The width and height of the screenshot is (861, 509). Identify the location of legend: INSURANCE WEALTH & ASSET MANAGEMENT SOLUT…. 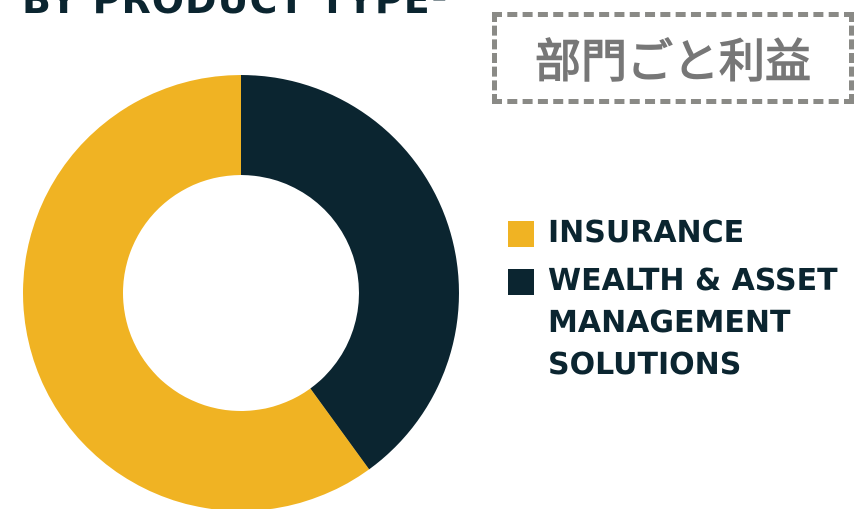
(678, 302).